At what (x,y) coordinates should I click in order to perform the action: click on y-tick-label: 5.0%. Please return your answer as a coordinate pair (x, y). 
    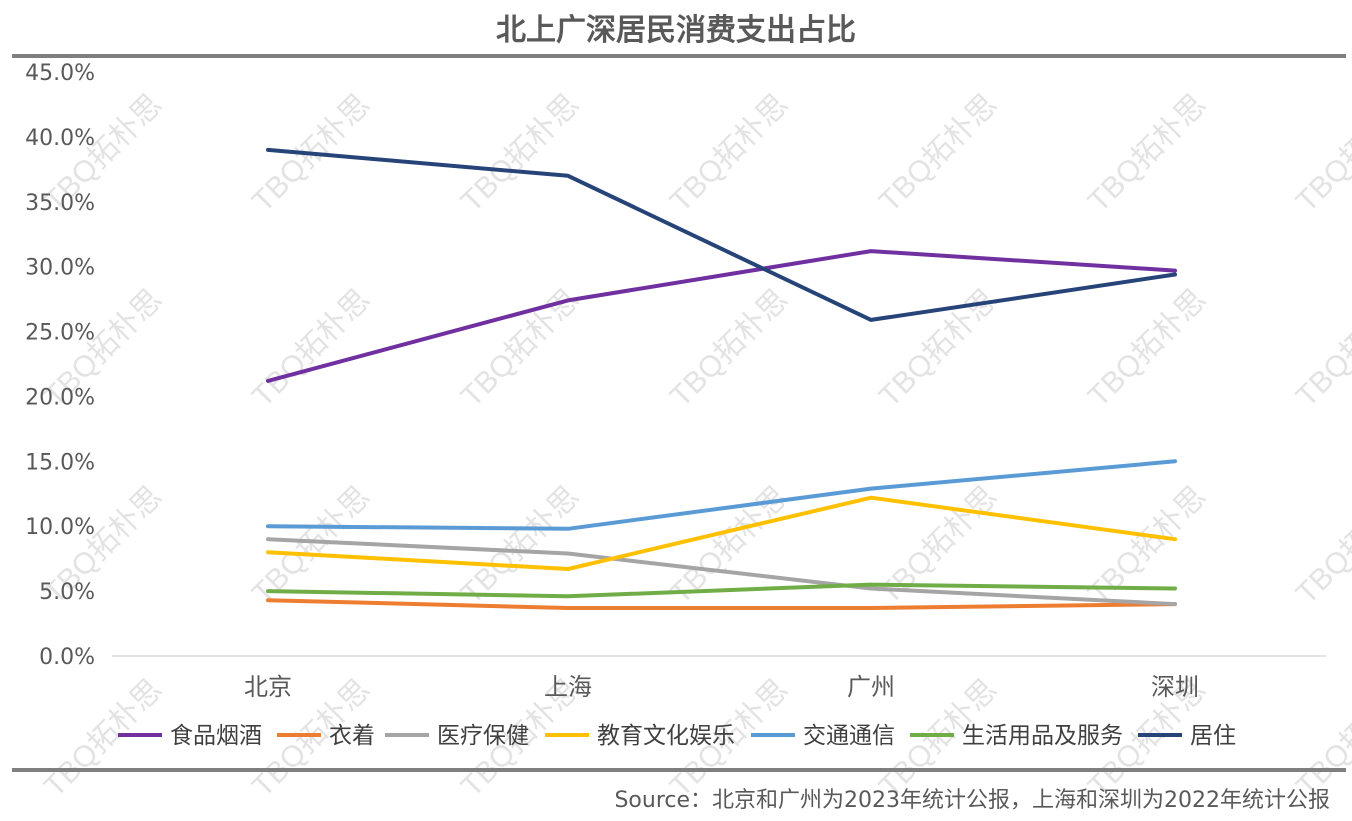
    Looking at the image, I should click on (67, 592).